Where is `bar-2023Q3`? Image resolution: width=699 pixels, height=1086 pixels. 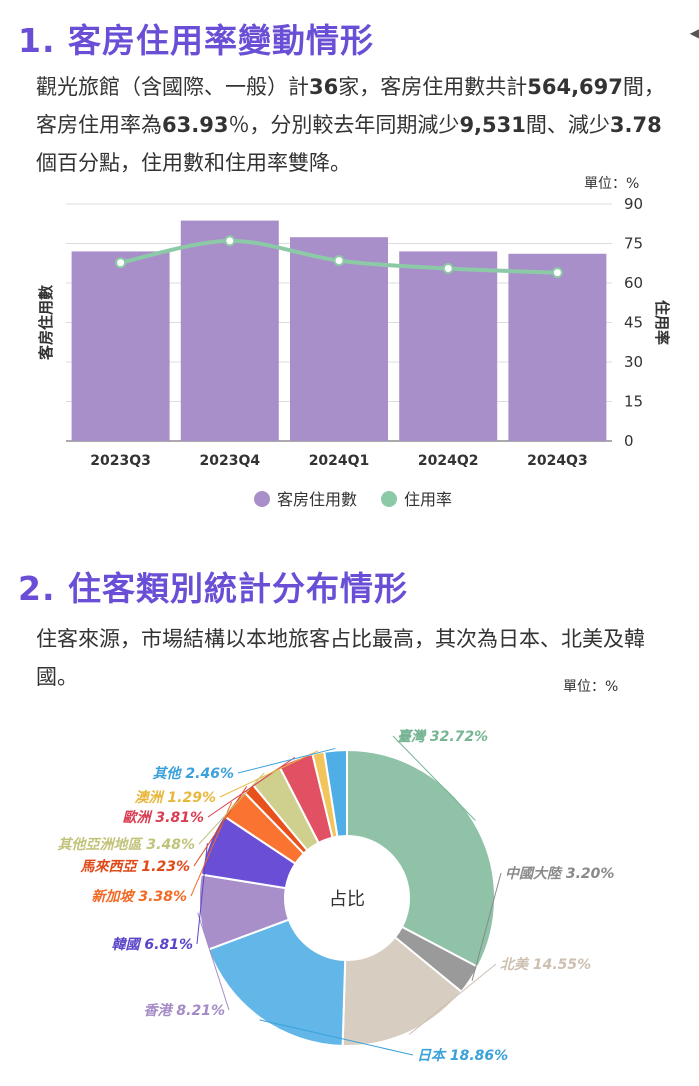 bar-2023Q3 is located at coordinates (120, 346).